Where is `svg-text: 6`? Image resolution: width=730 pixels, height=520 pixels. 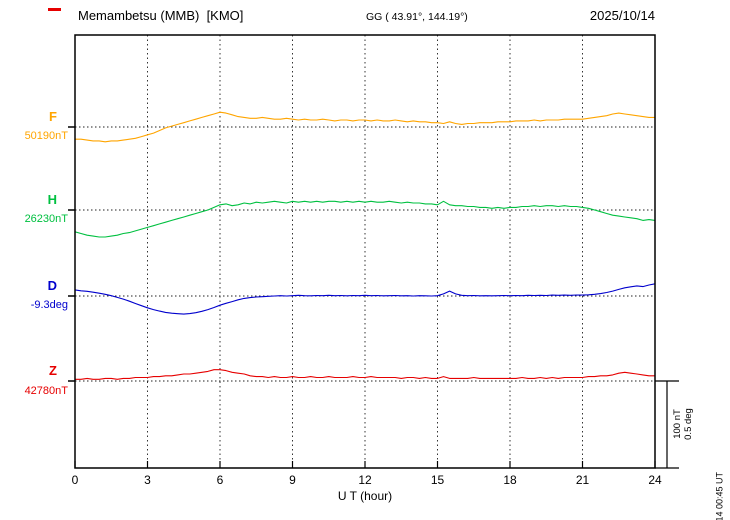 svg-text: 6 is located at coordinates (220, 480).